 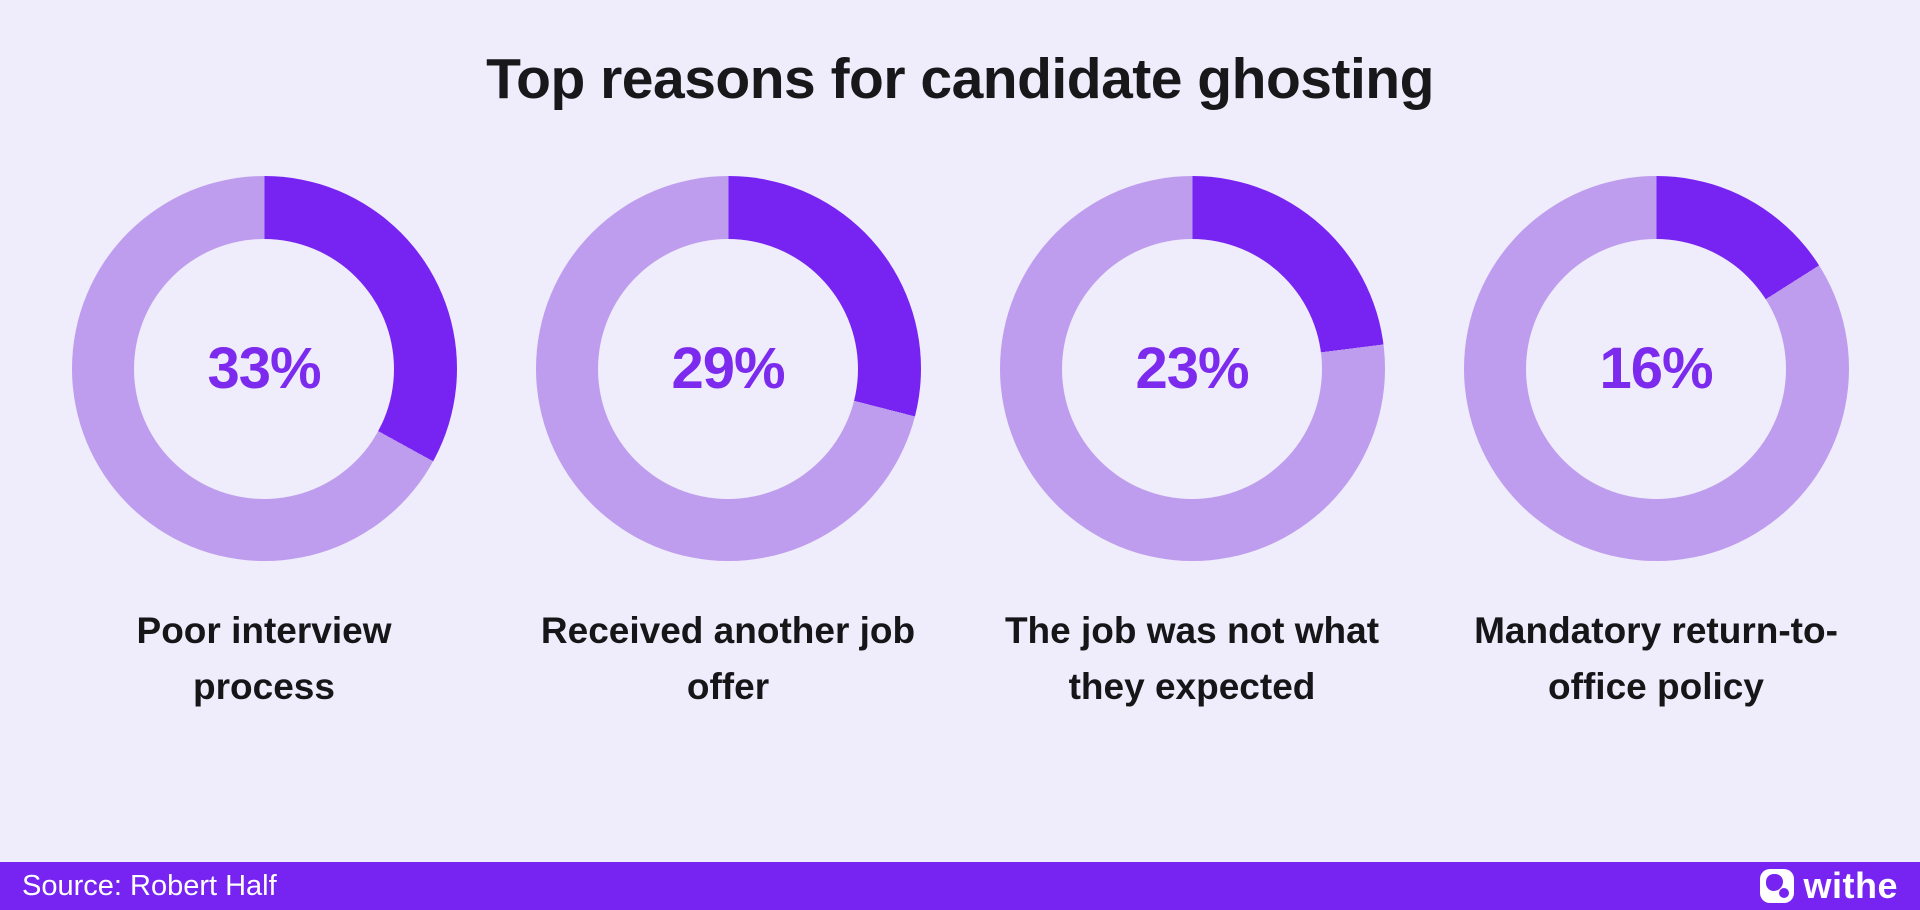 What do you see at coordinates (728, 630) in the screenshot?
I see `label-line-1: Received another job` at bounding box center [728, 630].